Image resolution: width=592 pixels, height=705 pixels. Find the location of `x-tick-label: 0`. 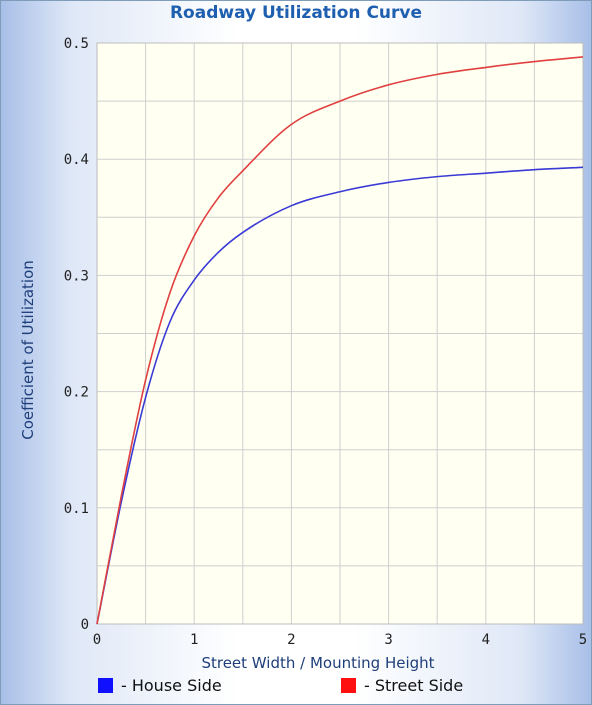

x-tick-label: 0 is located at coordinates (97, 640).